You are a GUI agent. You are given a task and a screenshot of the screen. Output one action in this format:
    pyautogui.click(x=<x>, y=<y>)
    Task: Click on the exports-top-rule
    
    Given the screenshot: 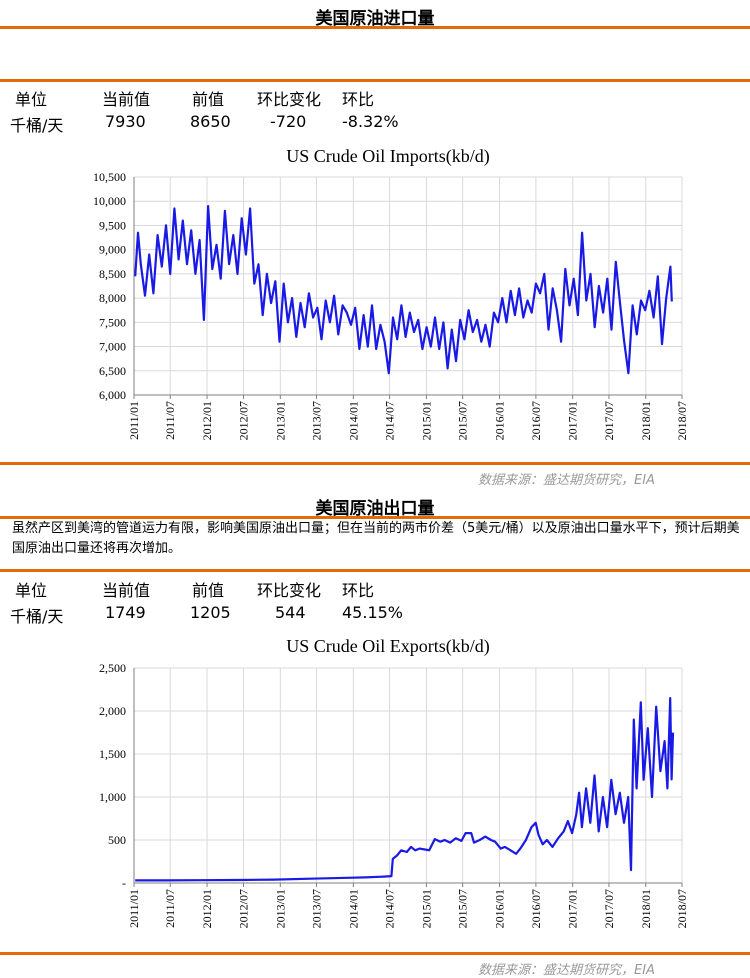 What is the action you would take?
    pyautogui.click(x=375, y=517)
    